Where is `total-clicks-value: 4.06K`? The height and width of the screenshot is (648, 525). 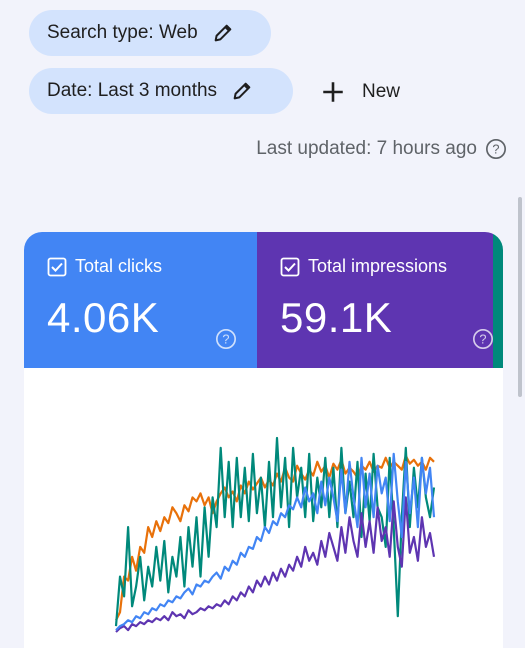 total-clicks-value: 4.06K is located at coordinates (103, 317).